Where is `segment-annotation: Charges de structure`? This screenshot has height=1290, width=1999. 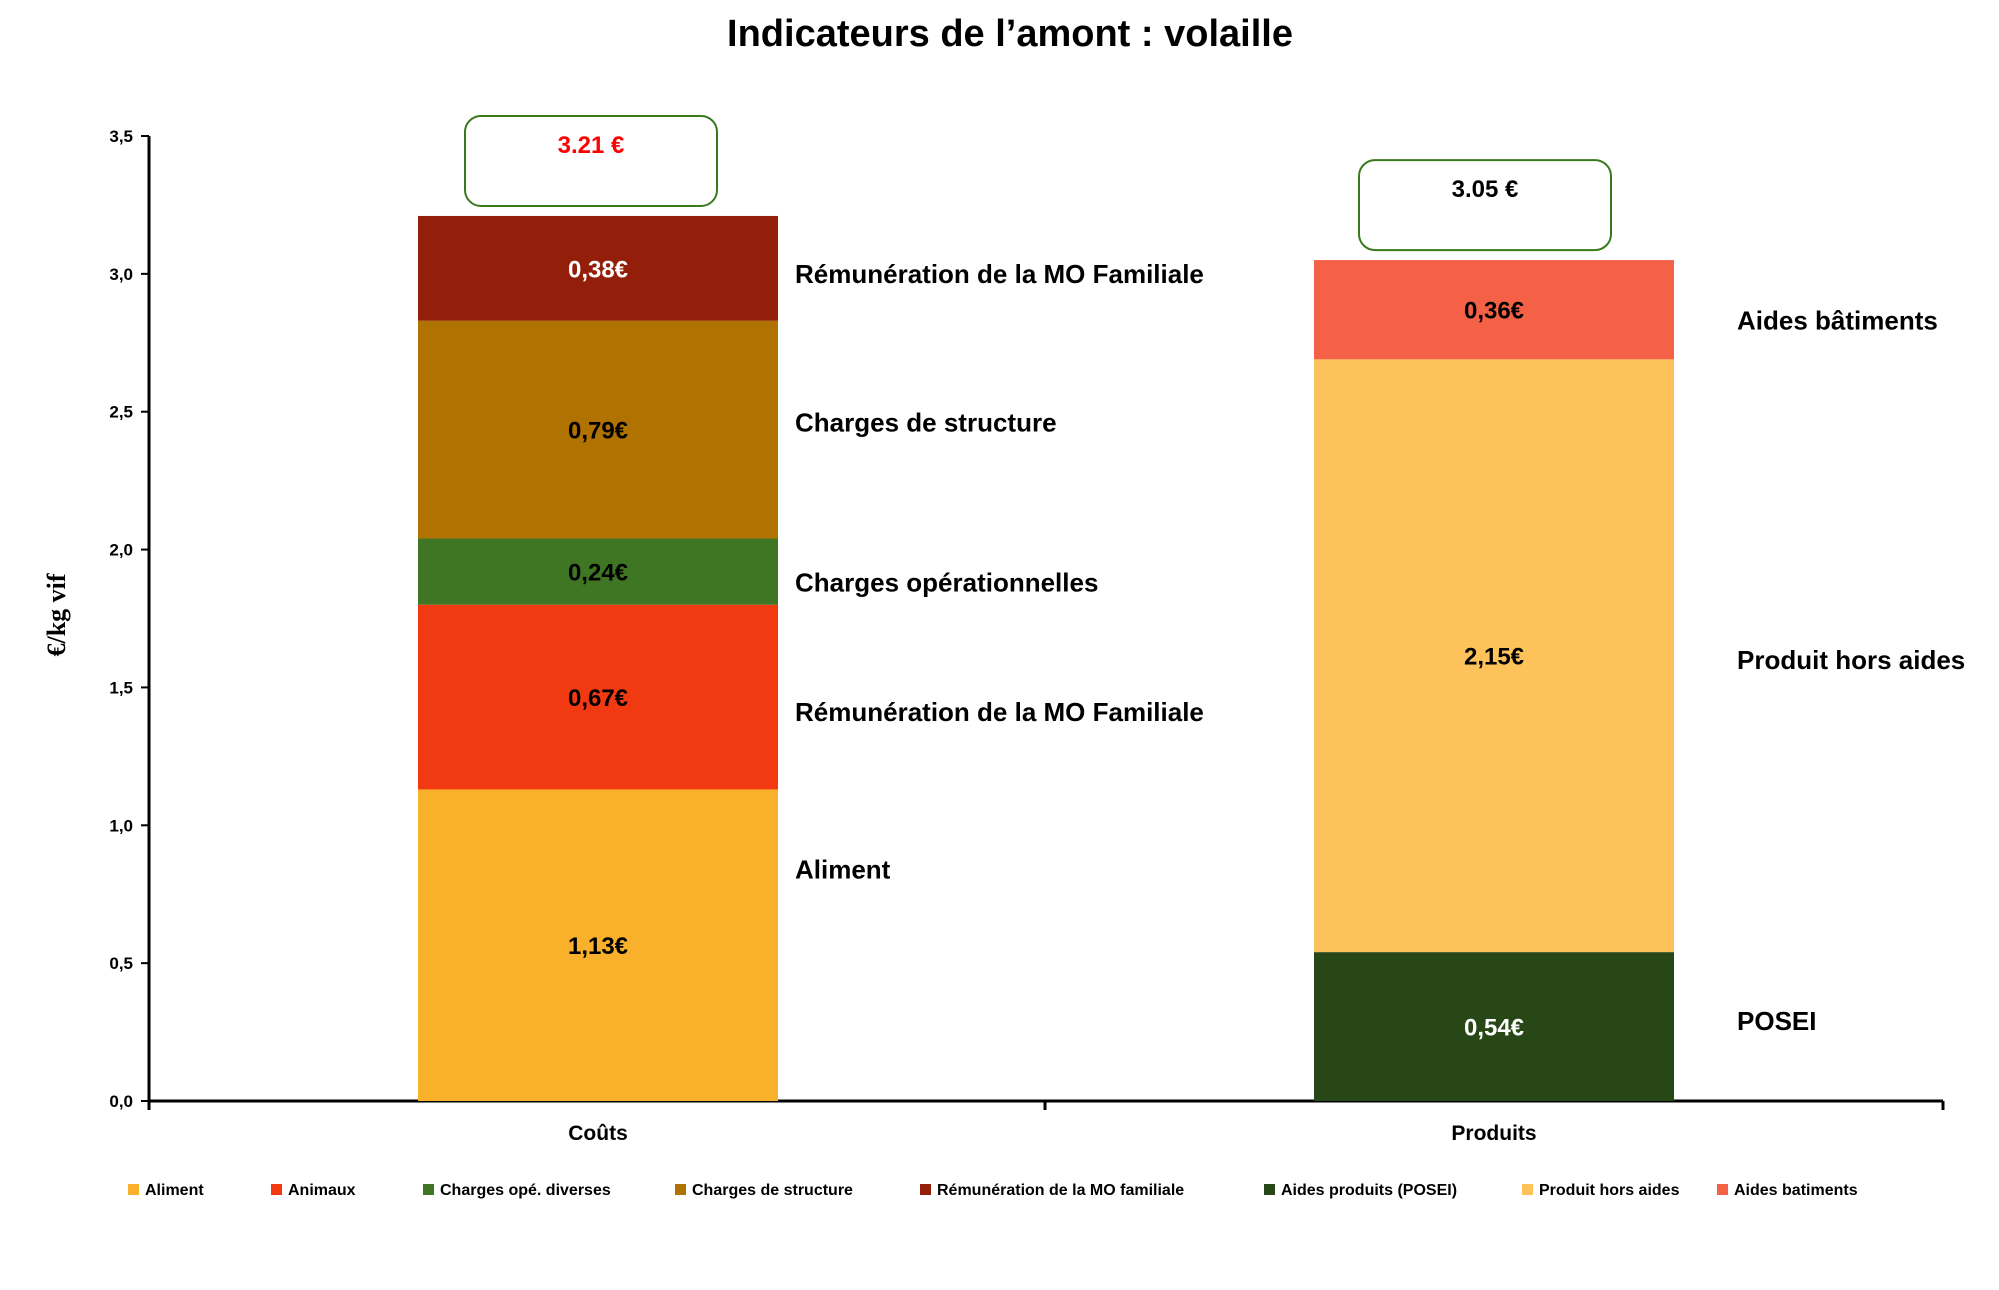 segment-annotation: Charges de structure is located at coordinates (926, 423).